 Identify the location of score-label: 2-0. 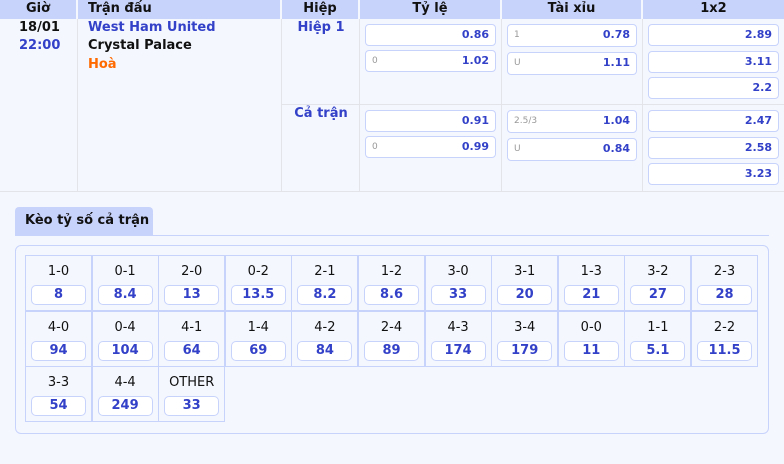
(192, 271).